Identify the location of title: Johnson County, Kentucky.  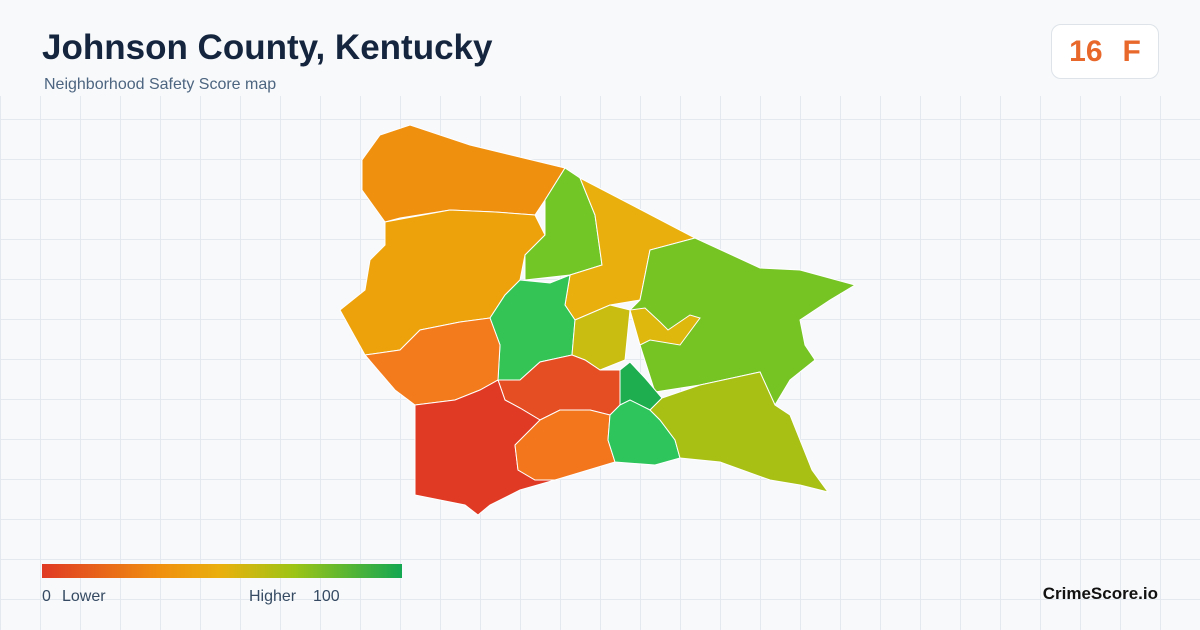
(267, 47).